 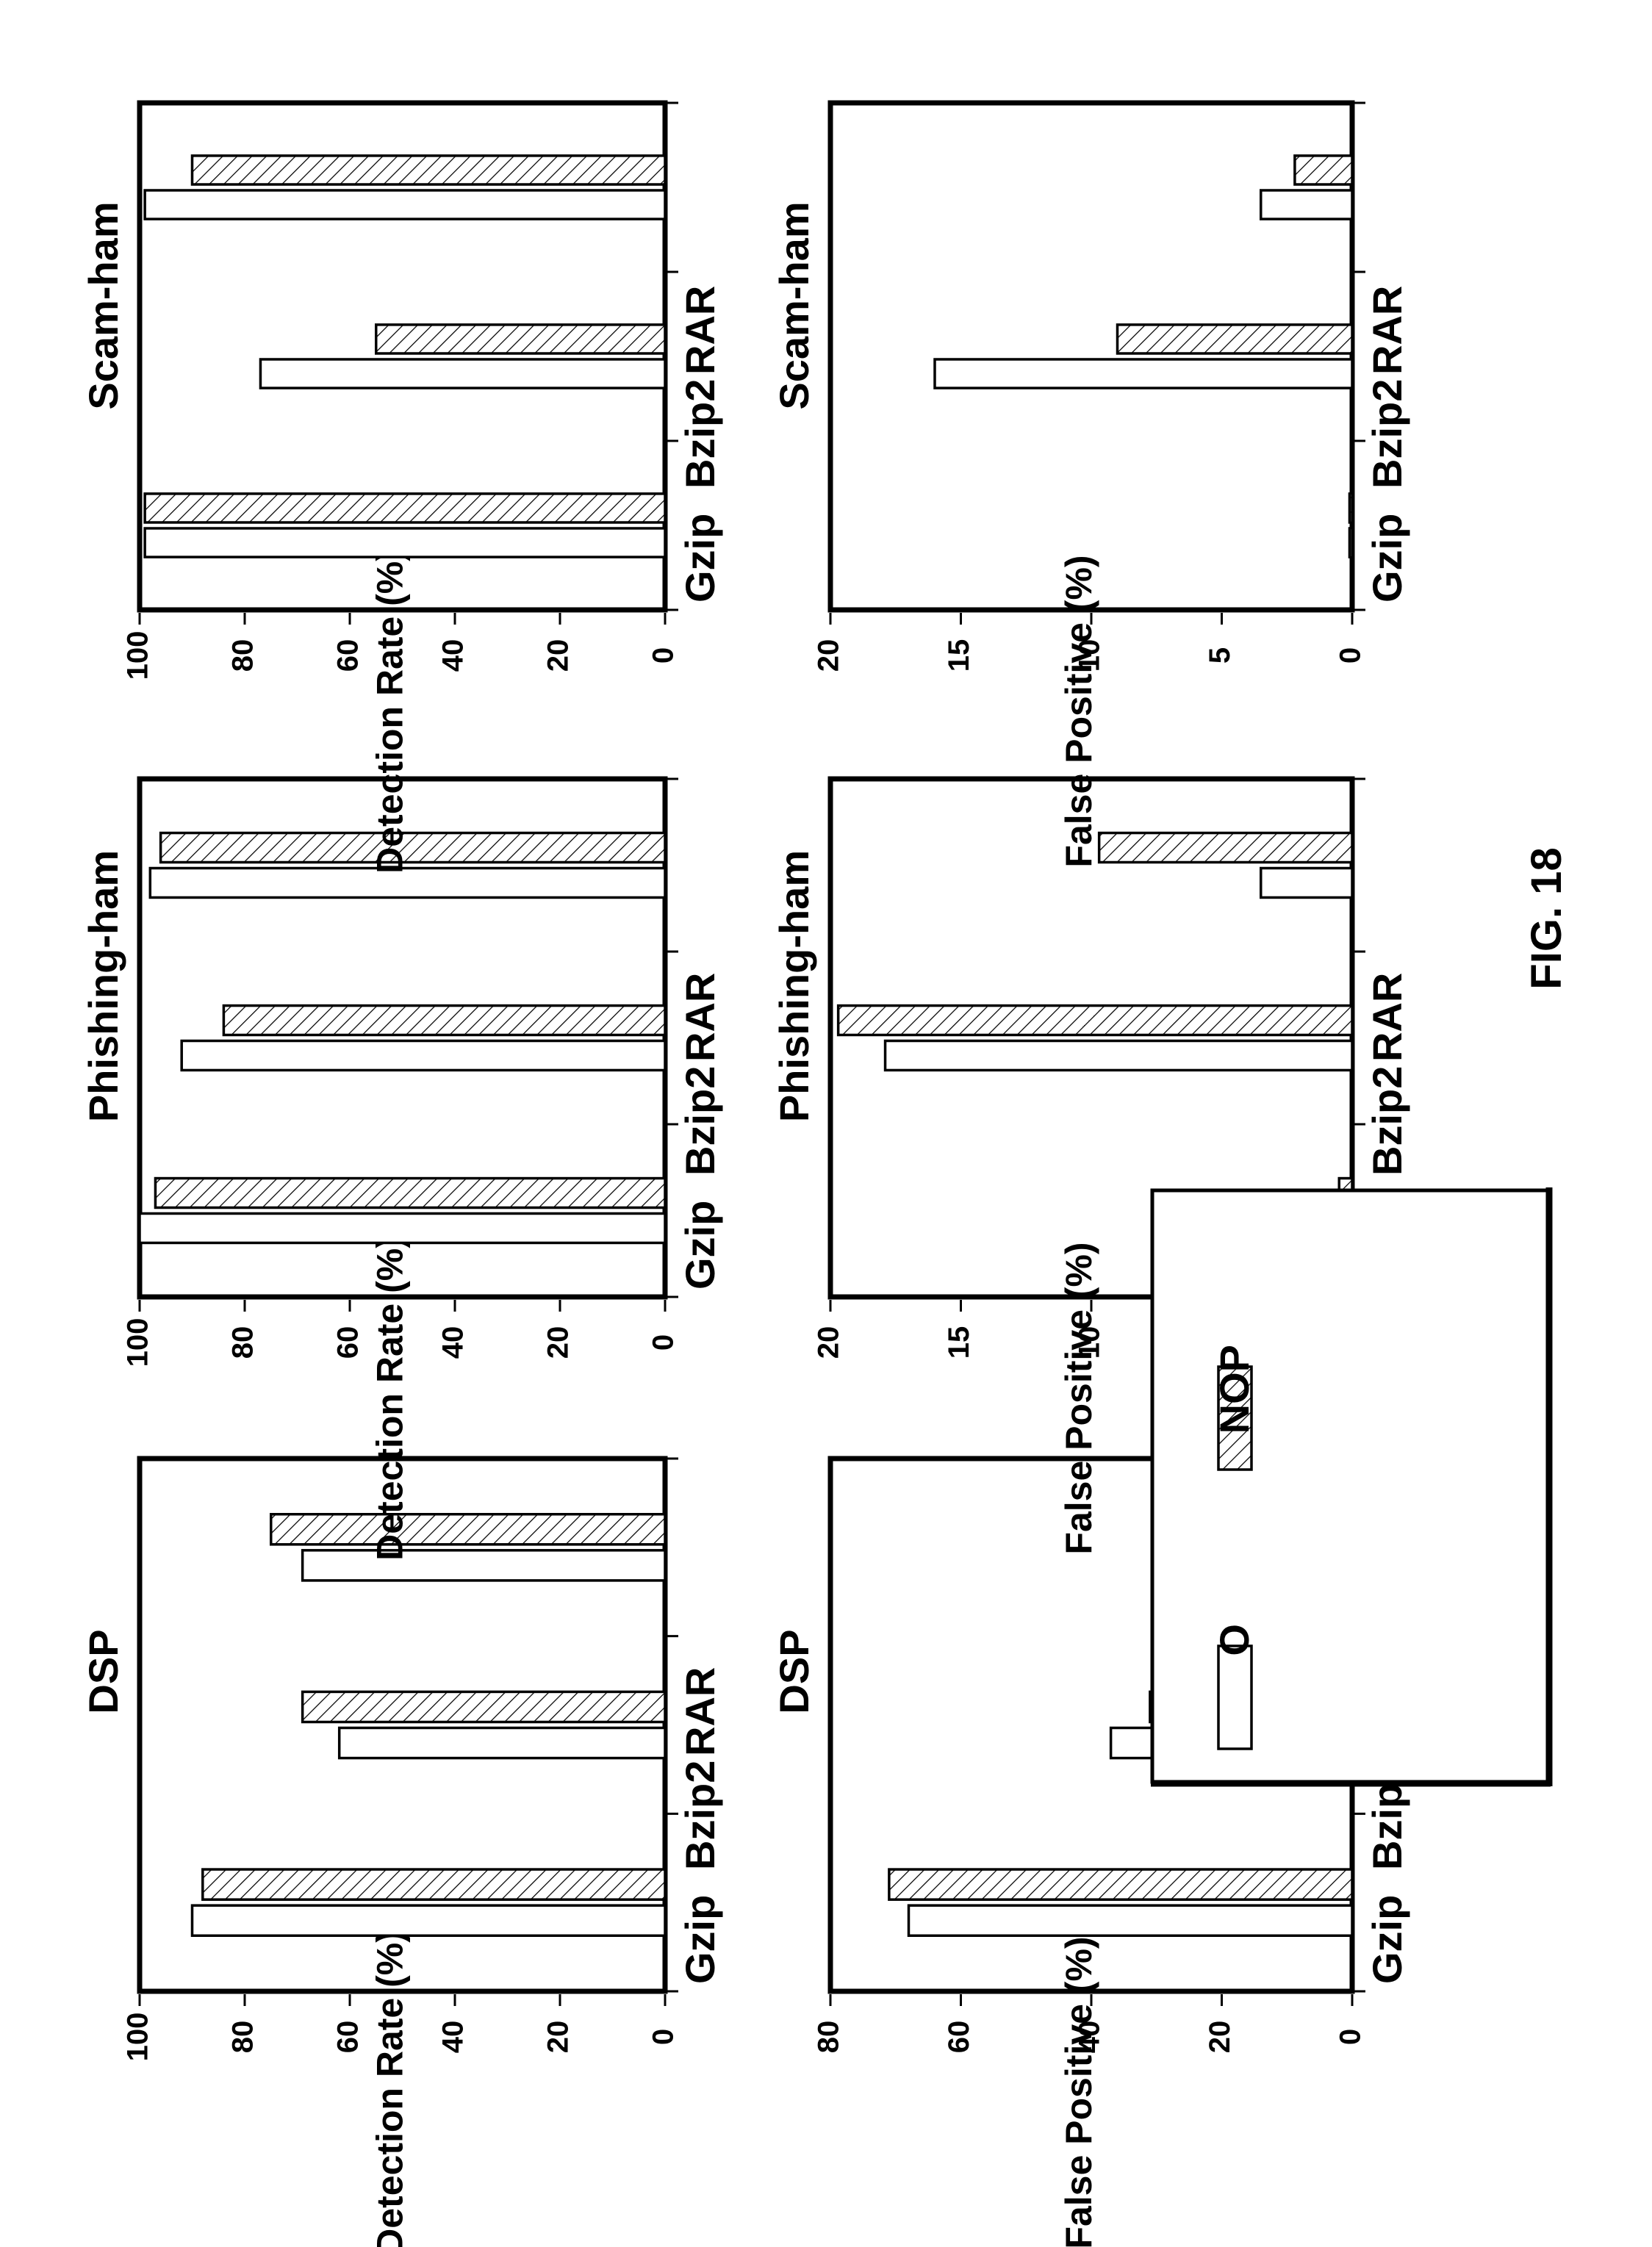 What do you see at coordinates (1235, 1418) in the screenshot?
I see `legend-swatch-nop` at bounding box center [1235, 1418].